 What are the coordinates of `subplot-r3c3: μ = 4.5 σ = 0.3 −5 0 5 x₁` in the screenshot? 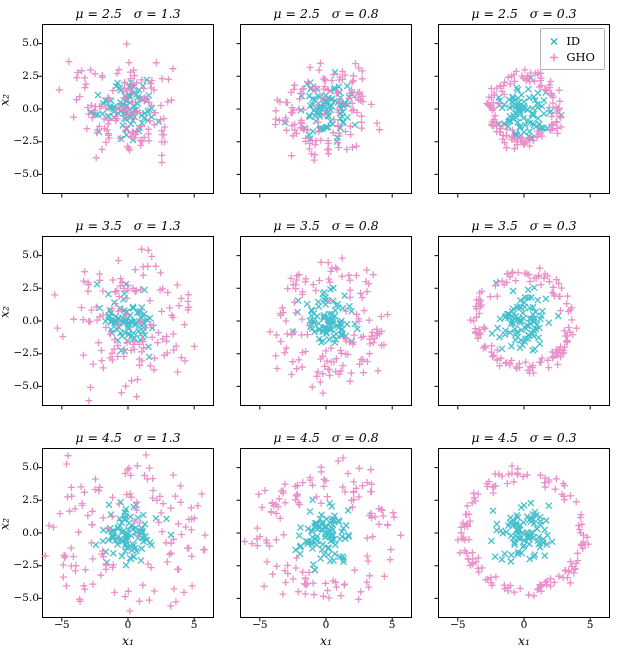 It's located at (522, 539).